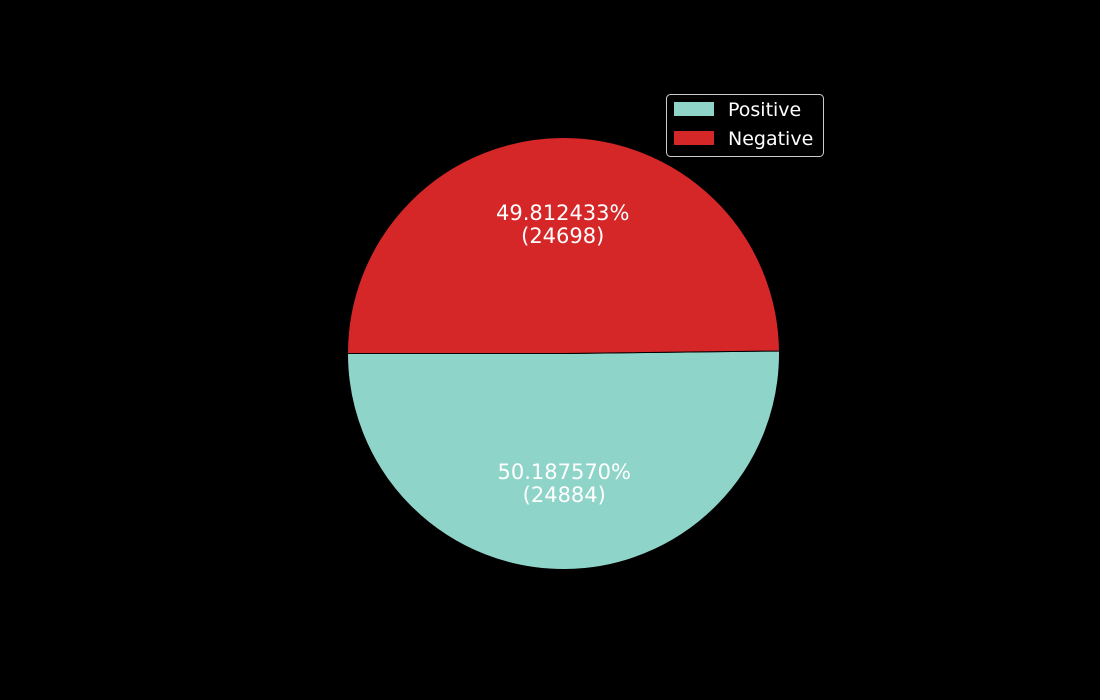  What do you see at coordinates (563, 213) in the screenshot?
I see `slice-percent-negative: 49.812433%` at bounding box center [563, 213].